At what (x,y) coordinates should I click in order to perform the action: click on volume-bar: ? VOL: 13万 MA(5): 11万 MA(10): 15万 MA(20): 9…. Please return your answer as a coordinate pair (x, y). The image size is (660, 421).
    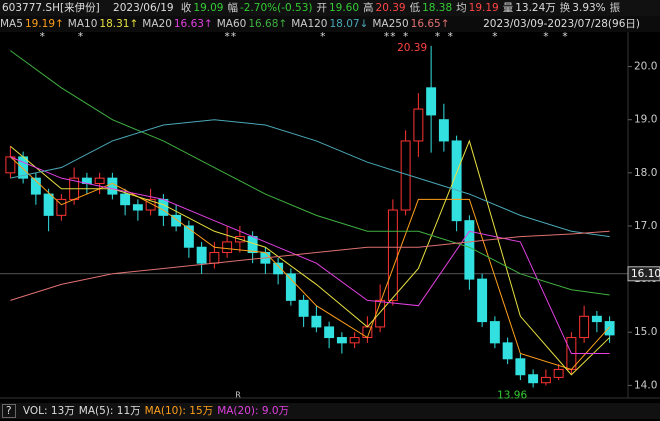
    Looking at the image, I should click on (330, 411).